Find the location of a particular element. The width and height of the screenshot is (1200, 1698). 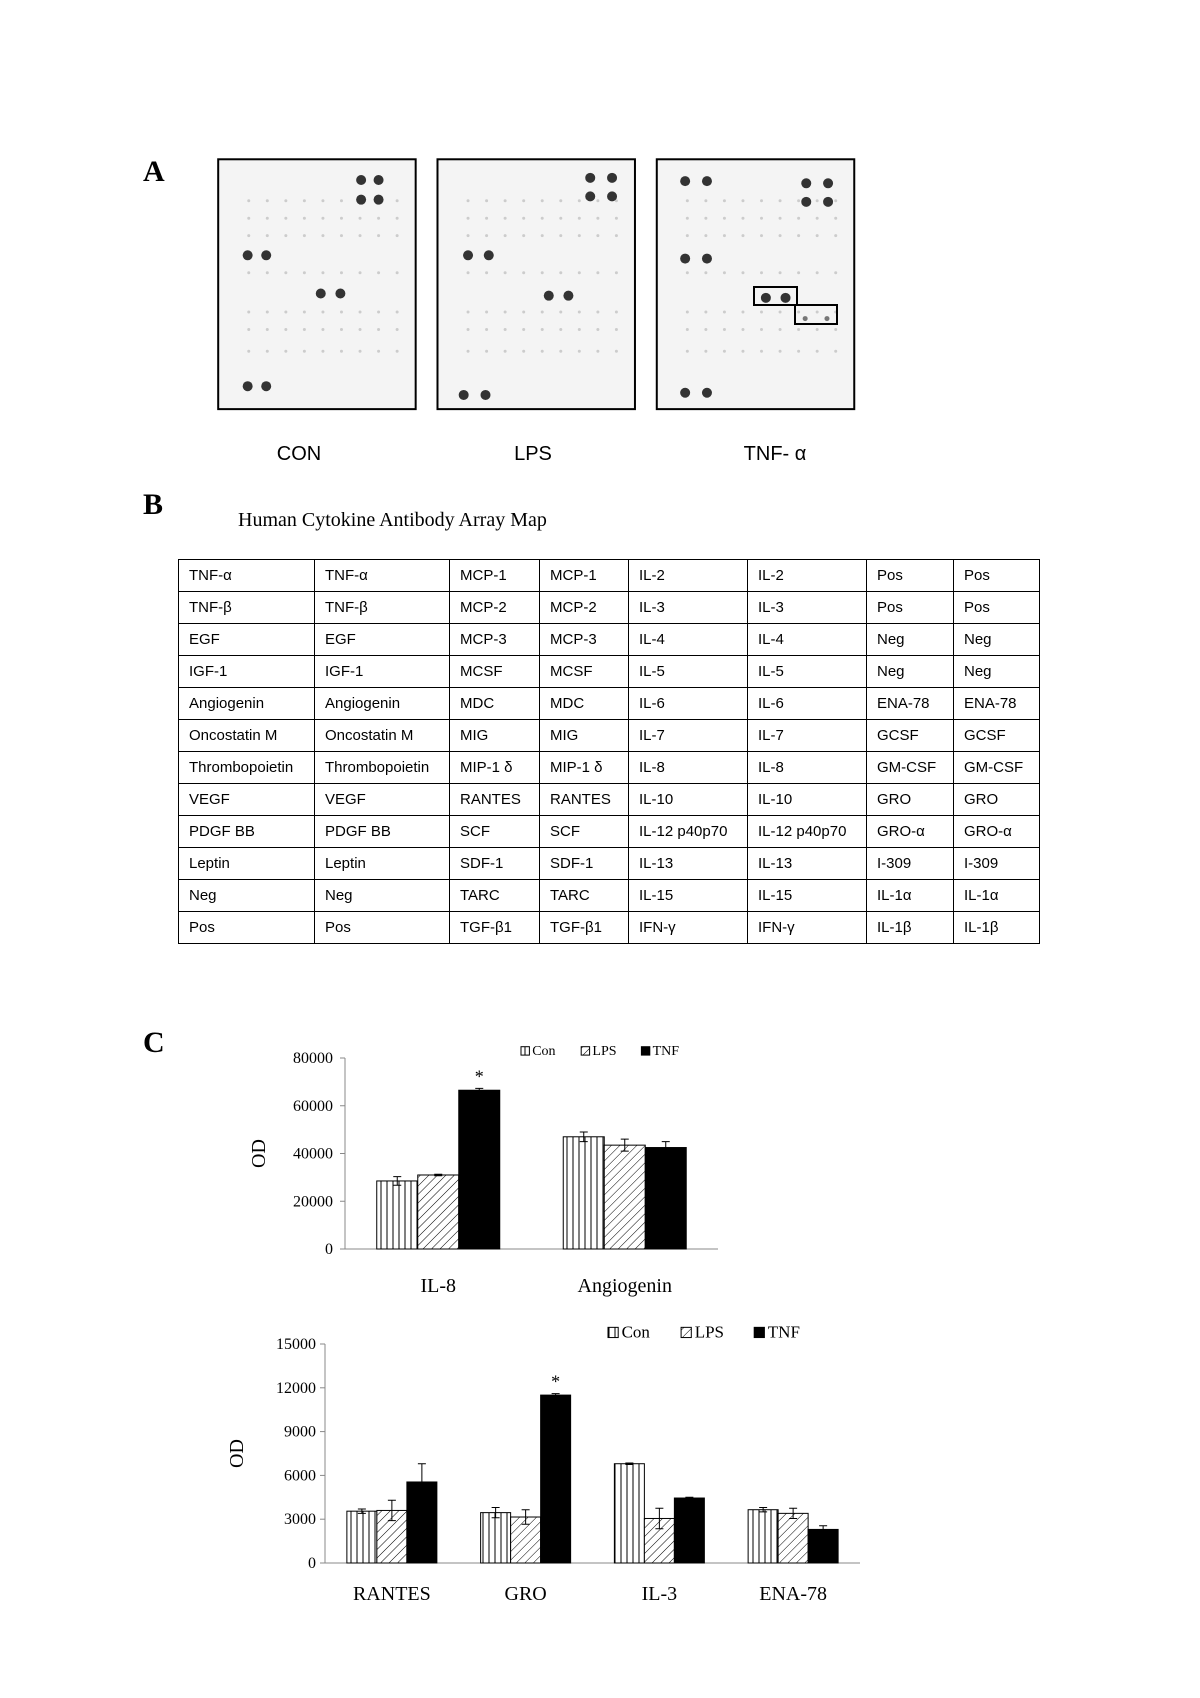

y-tick-label: 80000 is located at coordinates (313, 1058).